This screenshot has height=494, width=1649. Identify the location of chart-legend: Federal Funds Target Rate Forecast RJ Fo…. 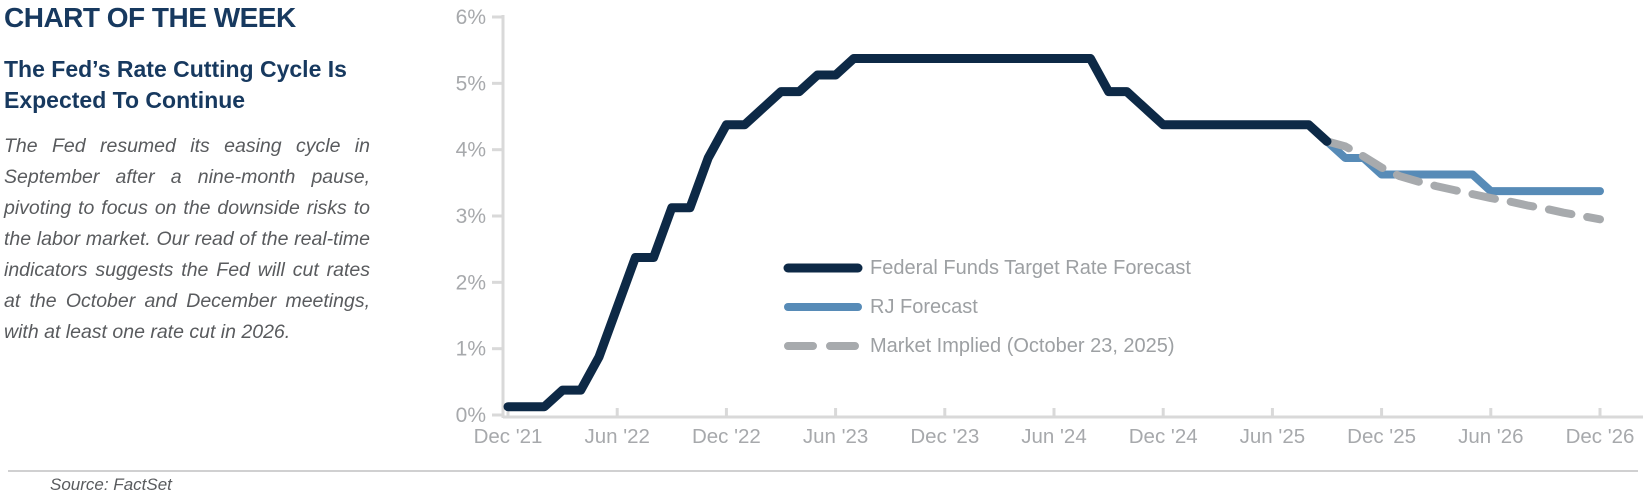
(987, 307).